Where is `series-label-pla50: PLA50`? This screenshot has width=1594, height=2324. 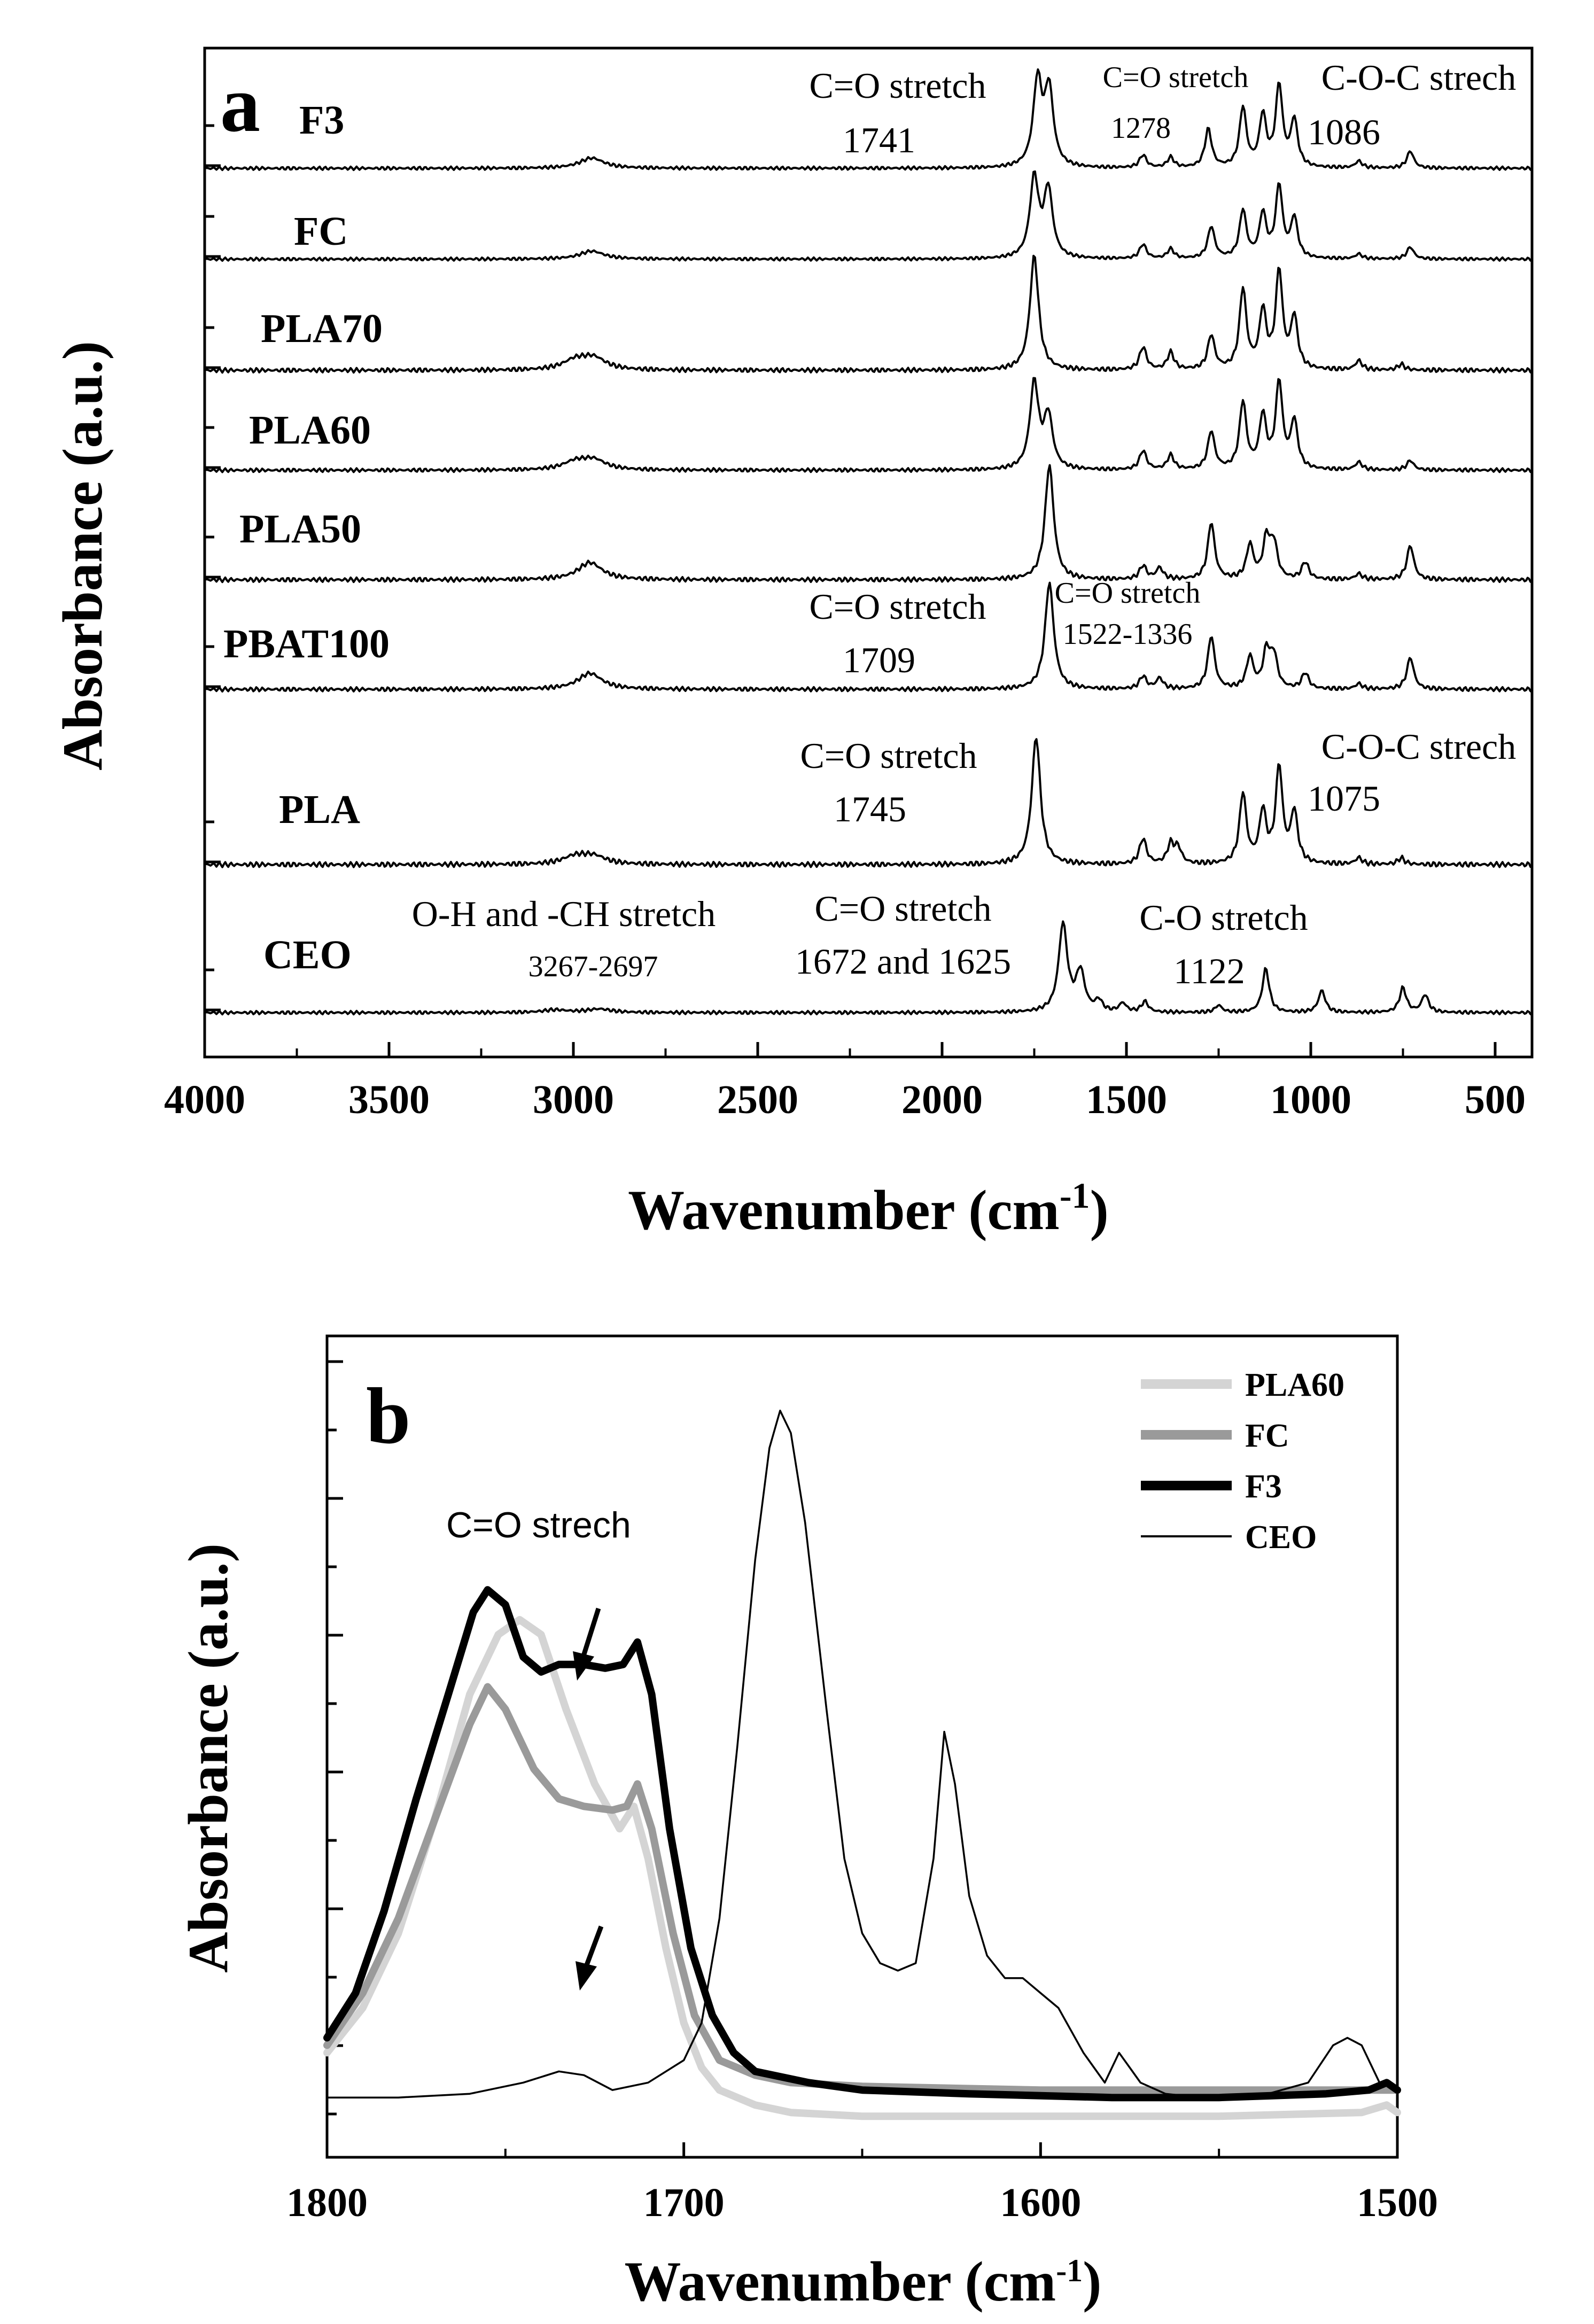
series-label-pla50: PLA50 is located at coordinates (300, 529).